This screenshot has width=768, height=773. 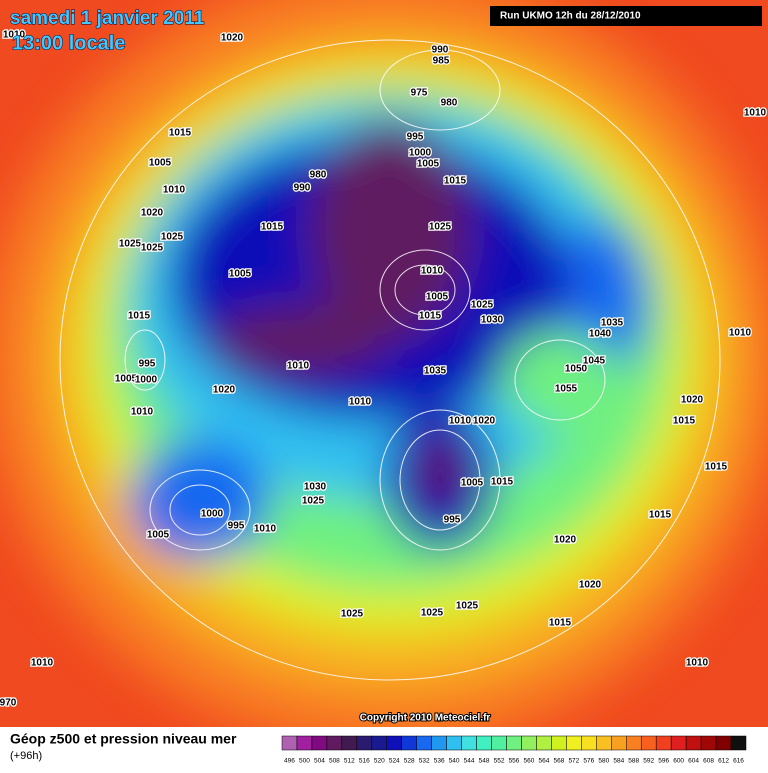 I want to click on legend-label: 556, so click(x=514, y=761).